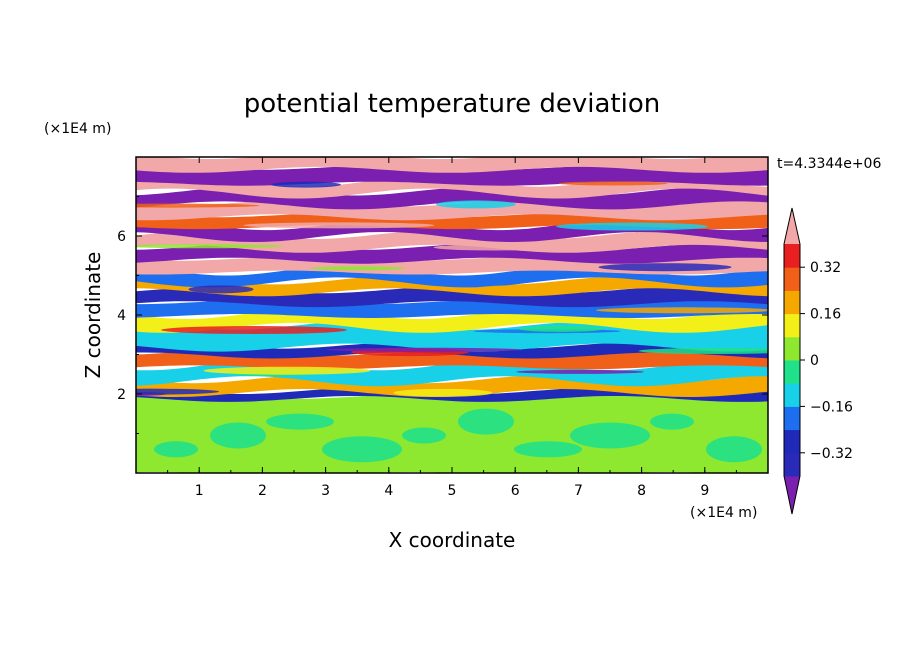 This screenshot has width=904, height=654. I want to click on x-tick-label: 7, so click(578, 491).